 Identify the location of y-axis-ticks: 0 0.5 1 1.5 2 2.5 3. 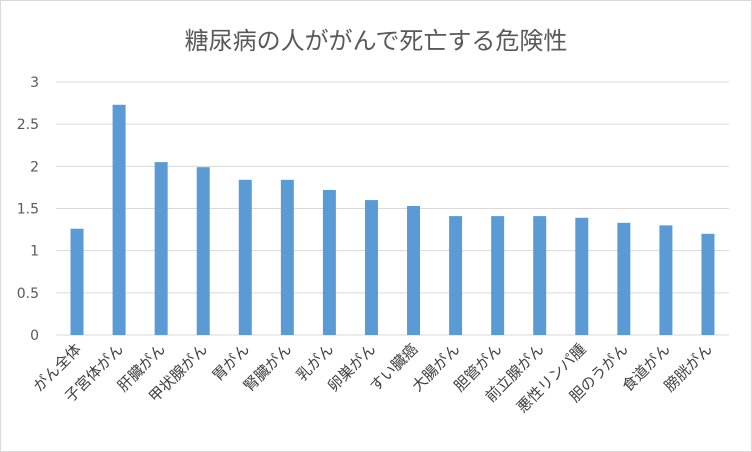
(28, 209).